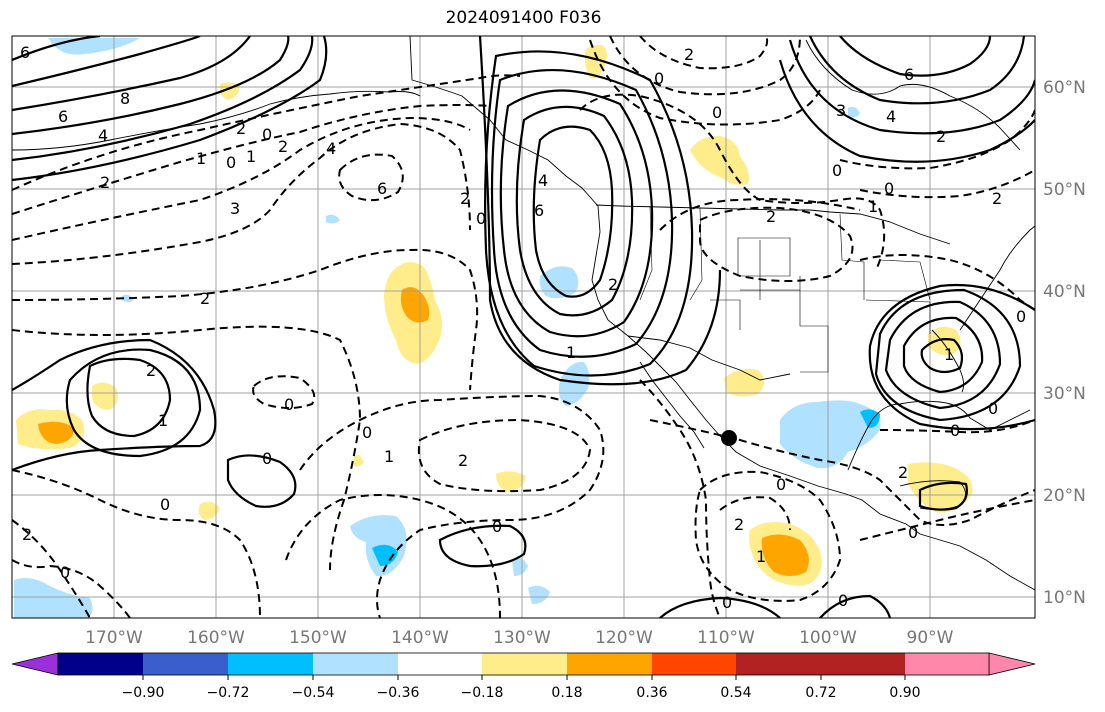 Image resolution: width=1105 pixels, height=712 pixels. I want to click on contour-label: 3, so click(235, 208).